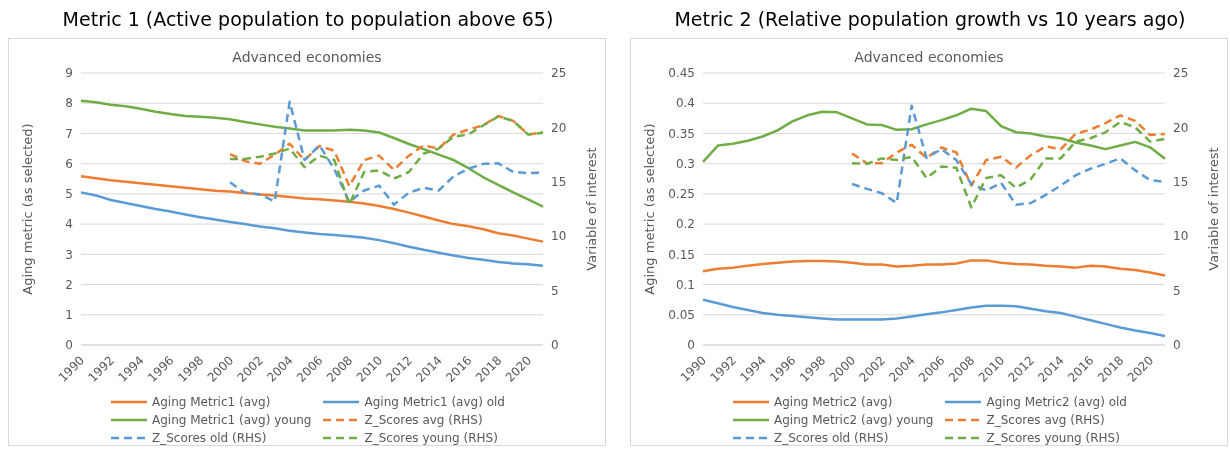  I want to click on y-tick-label: 7, so click(69, 133).